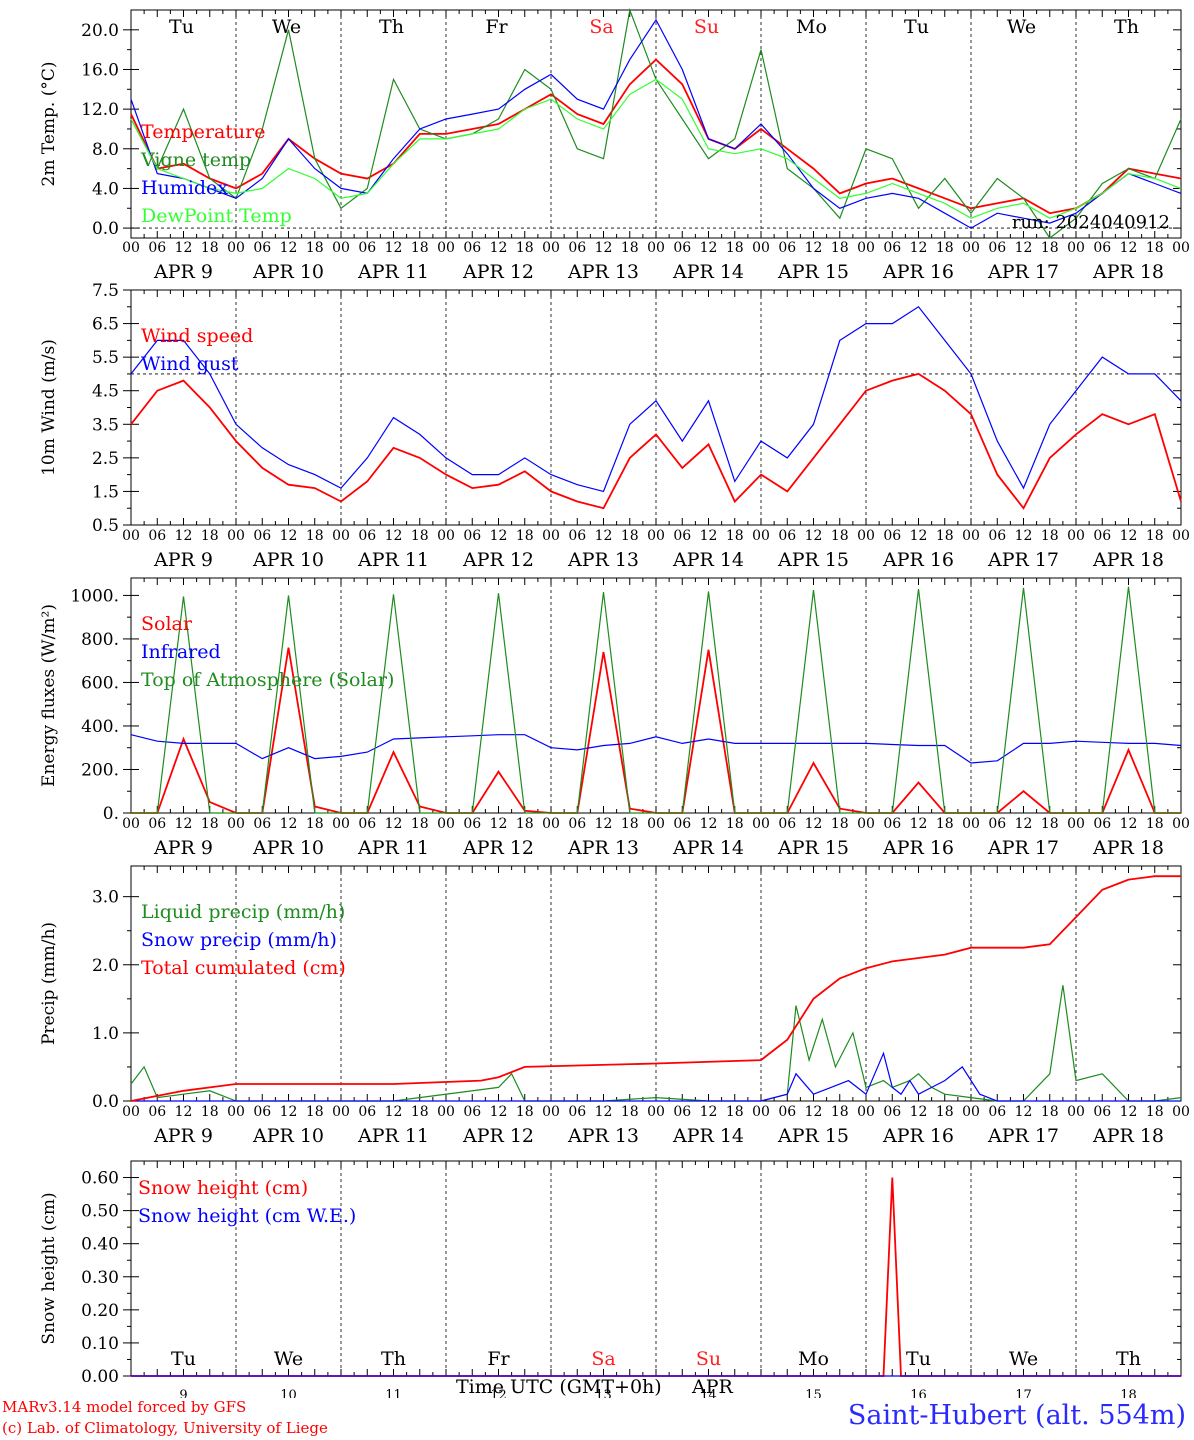 This screenshot has width=1194, height=1440. Describe the element at coordinates (181, 652) in the screenshot. I see `legend-entry: Infrared` at that location.